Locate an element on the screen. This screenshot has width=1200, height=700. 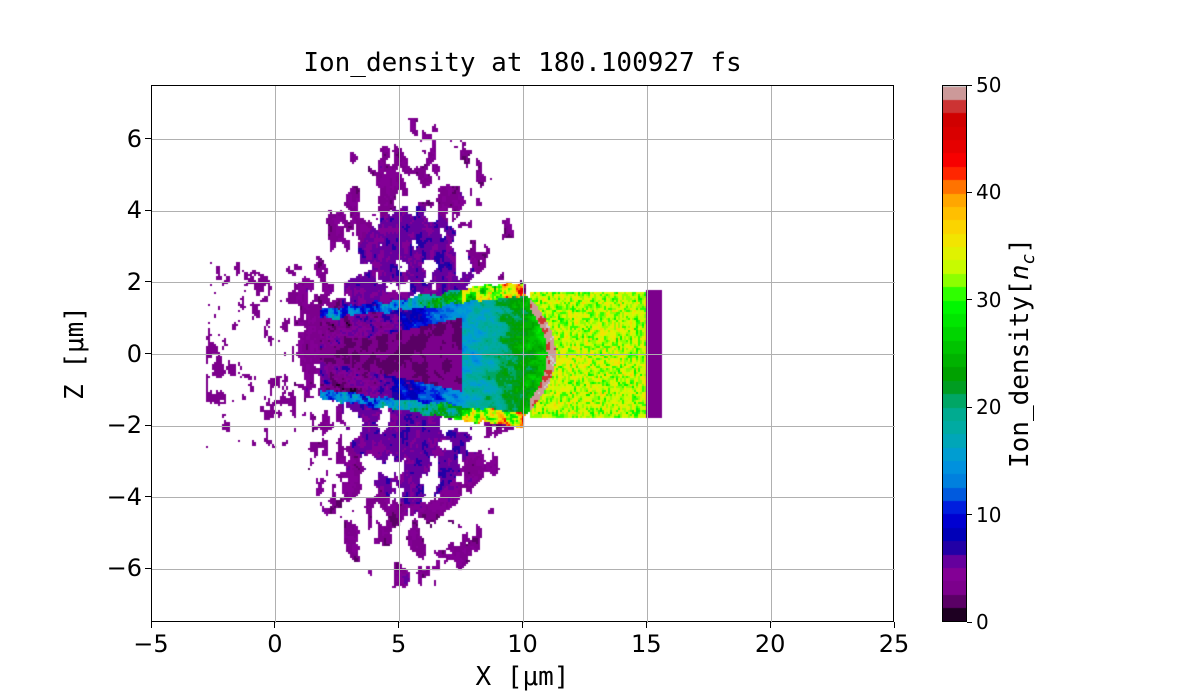
colorbar-tick-label: 50 is located at coordinates (989, 85).